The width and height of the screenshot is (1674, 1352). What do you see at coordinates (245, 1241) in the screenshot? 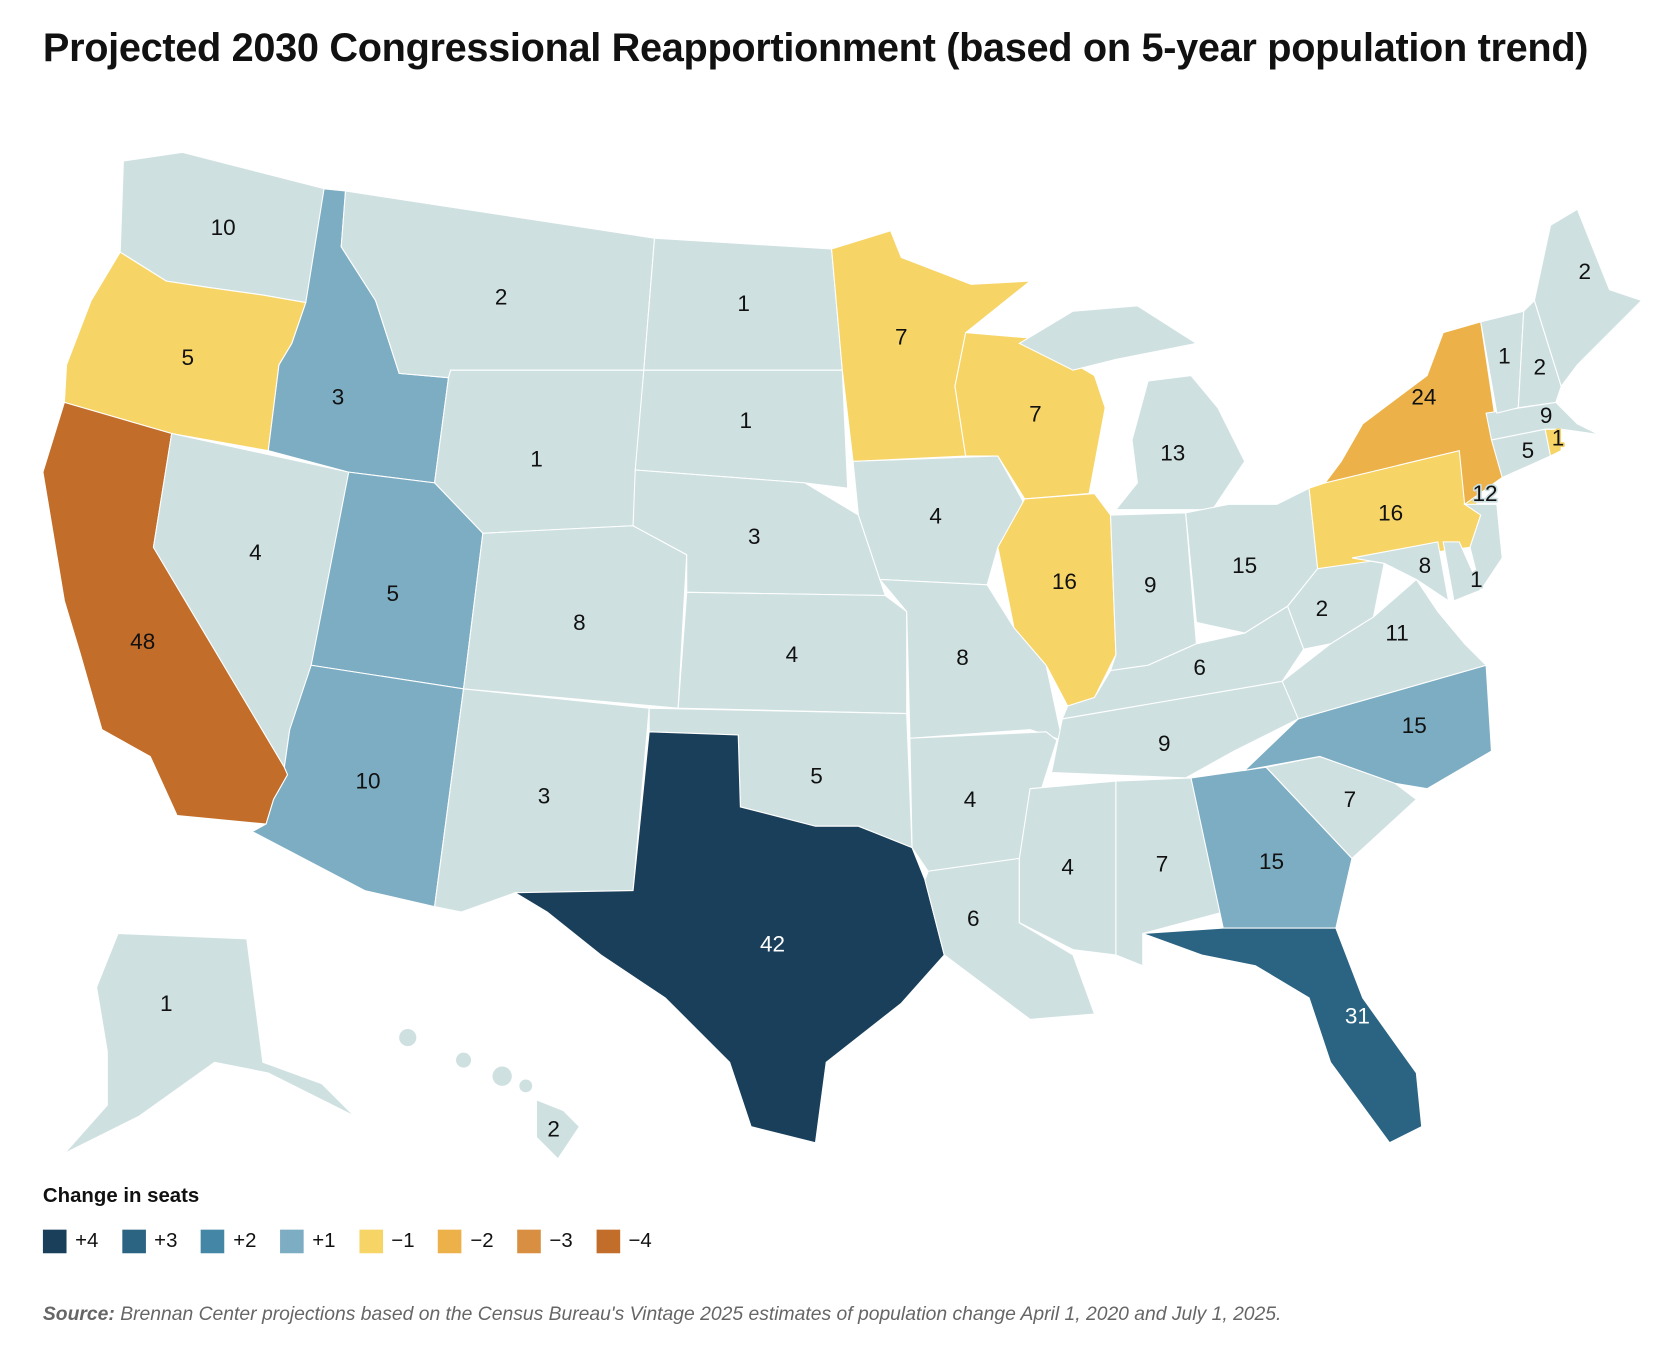
I see `legend-label: +2` at bounding box center [245, 1241].